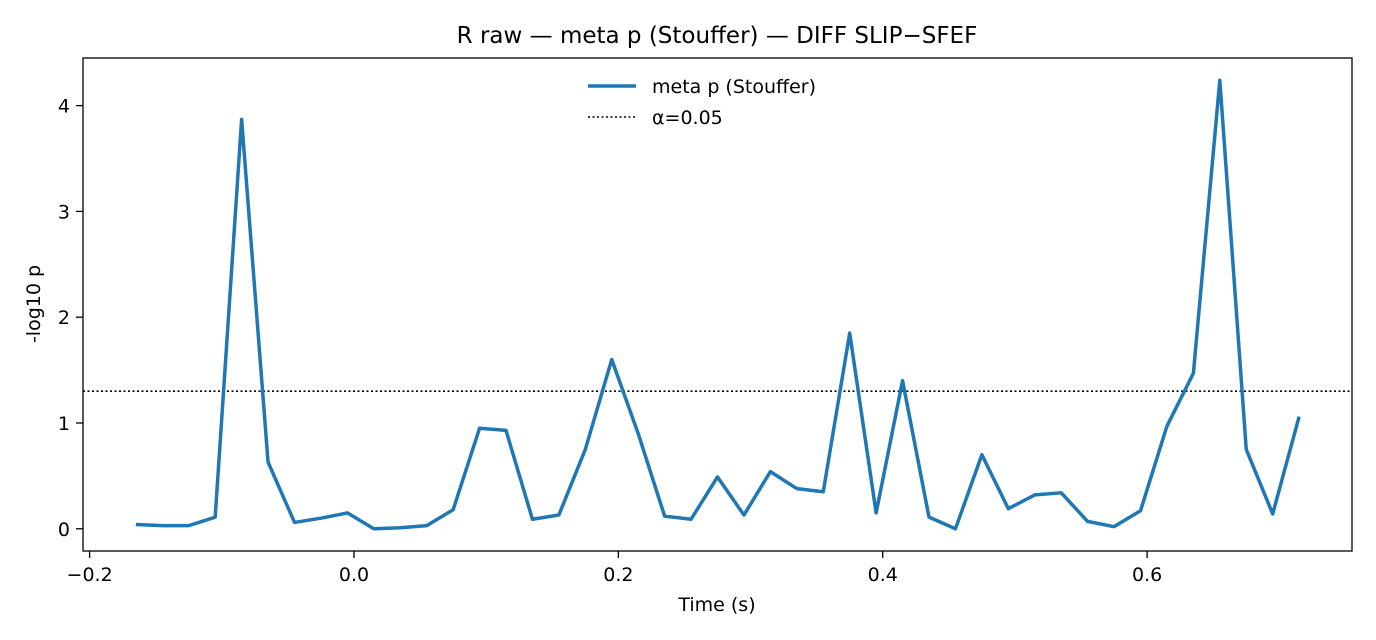  Describe the element at coordinates (883, 575) in the screenshot. I see `x-tick-label: 0.4` at that location.